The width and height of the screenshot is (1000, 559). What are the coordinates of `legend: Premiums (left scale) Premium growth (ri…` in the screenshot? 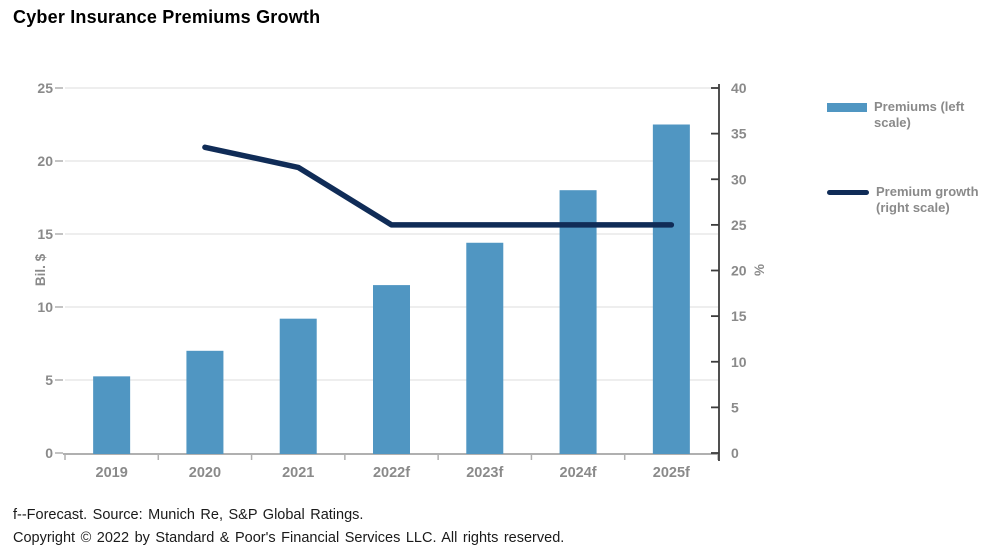 It's located at (909, 184).